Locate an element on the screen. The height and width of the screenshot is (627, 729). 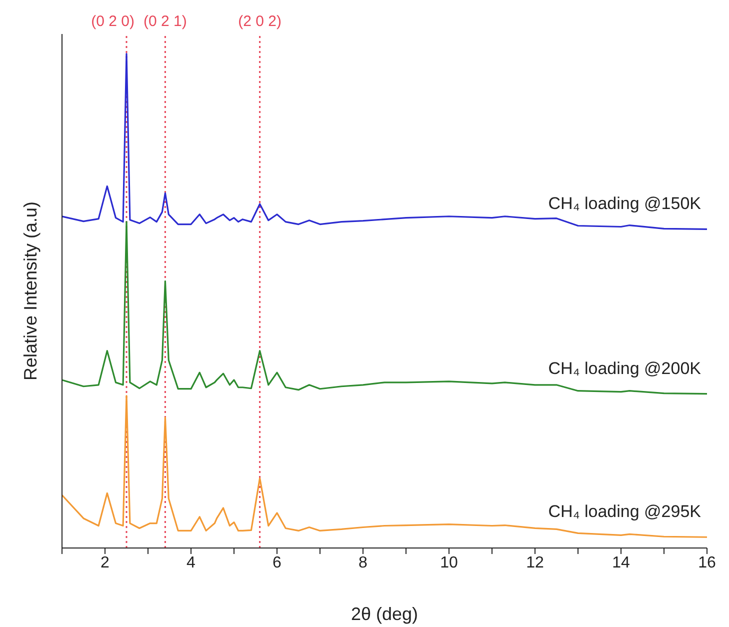
x-tick-label: 6 is located at coordinates (277, 563).